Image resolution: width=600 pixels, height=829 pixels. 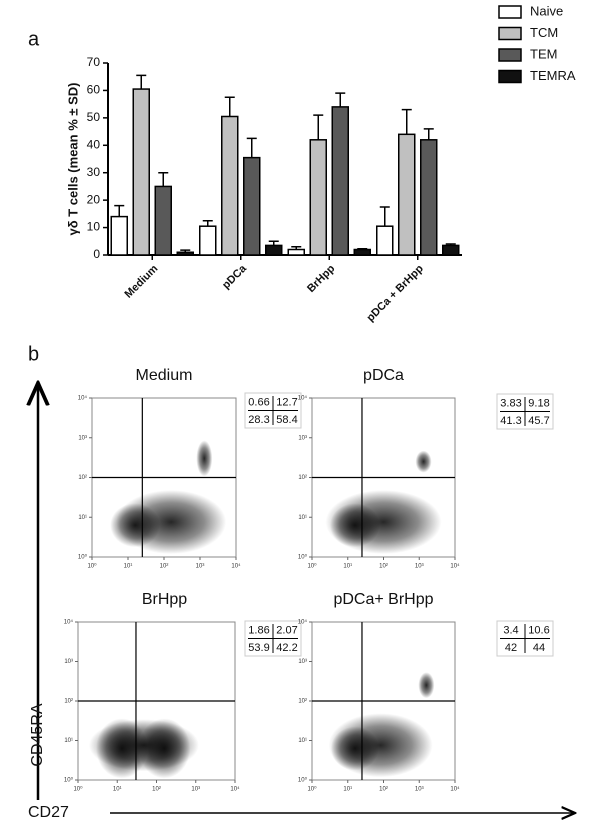 What do you see at coordinates (544, 32) in the screenshot?
I see `legend-label: TCM` at bounding box center [544, 32].